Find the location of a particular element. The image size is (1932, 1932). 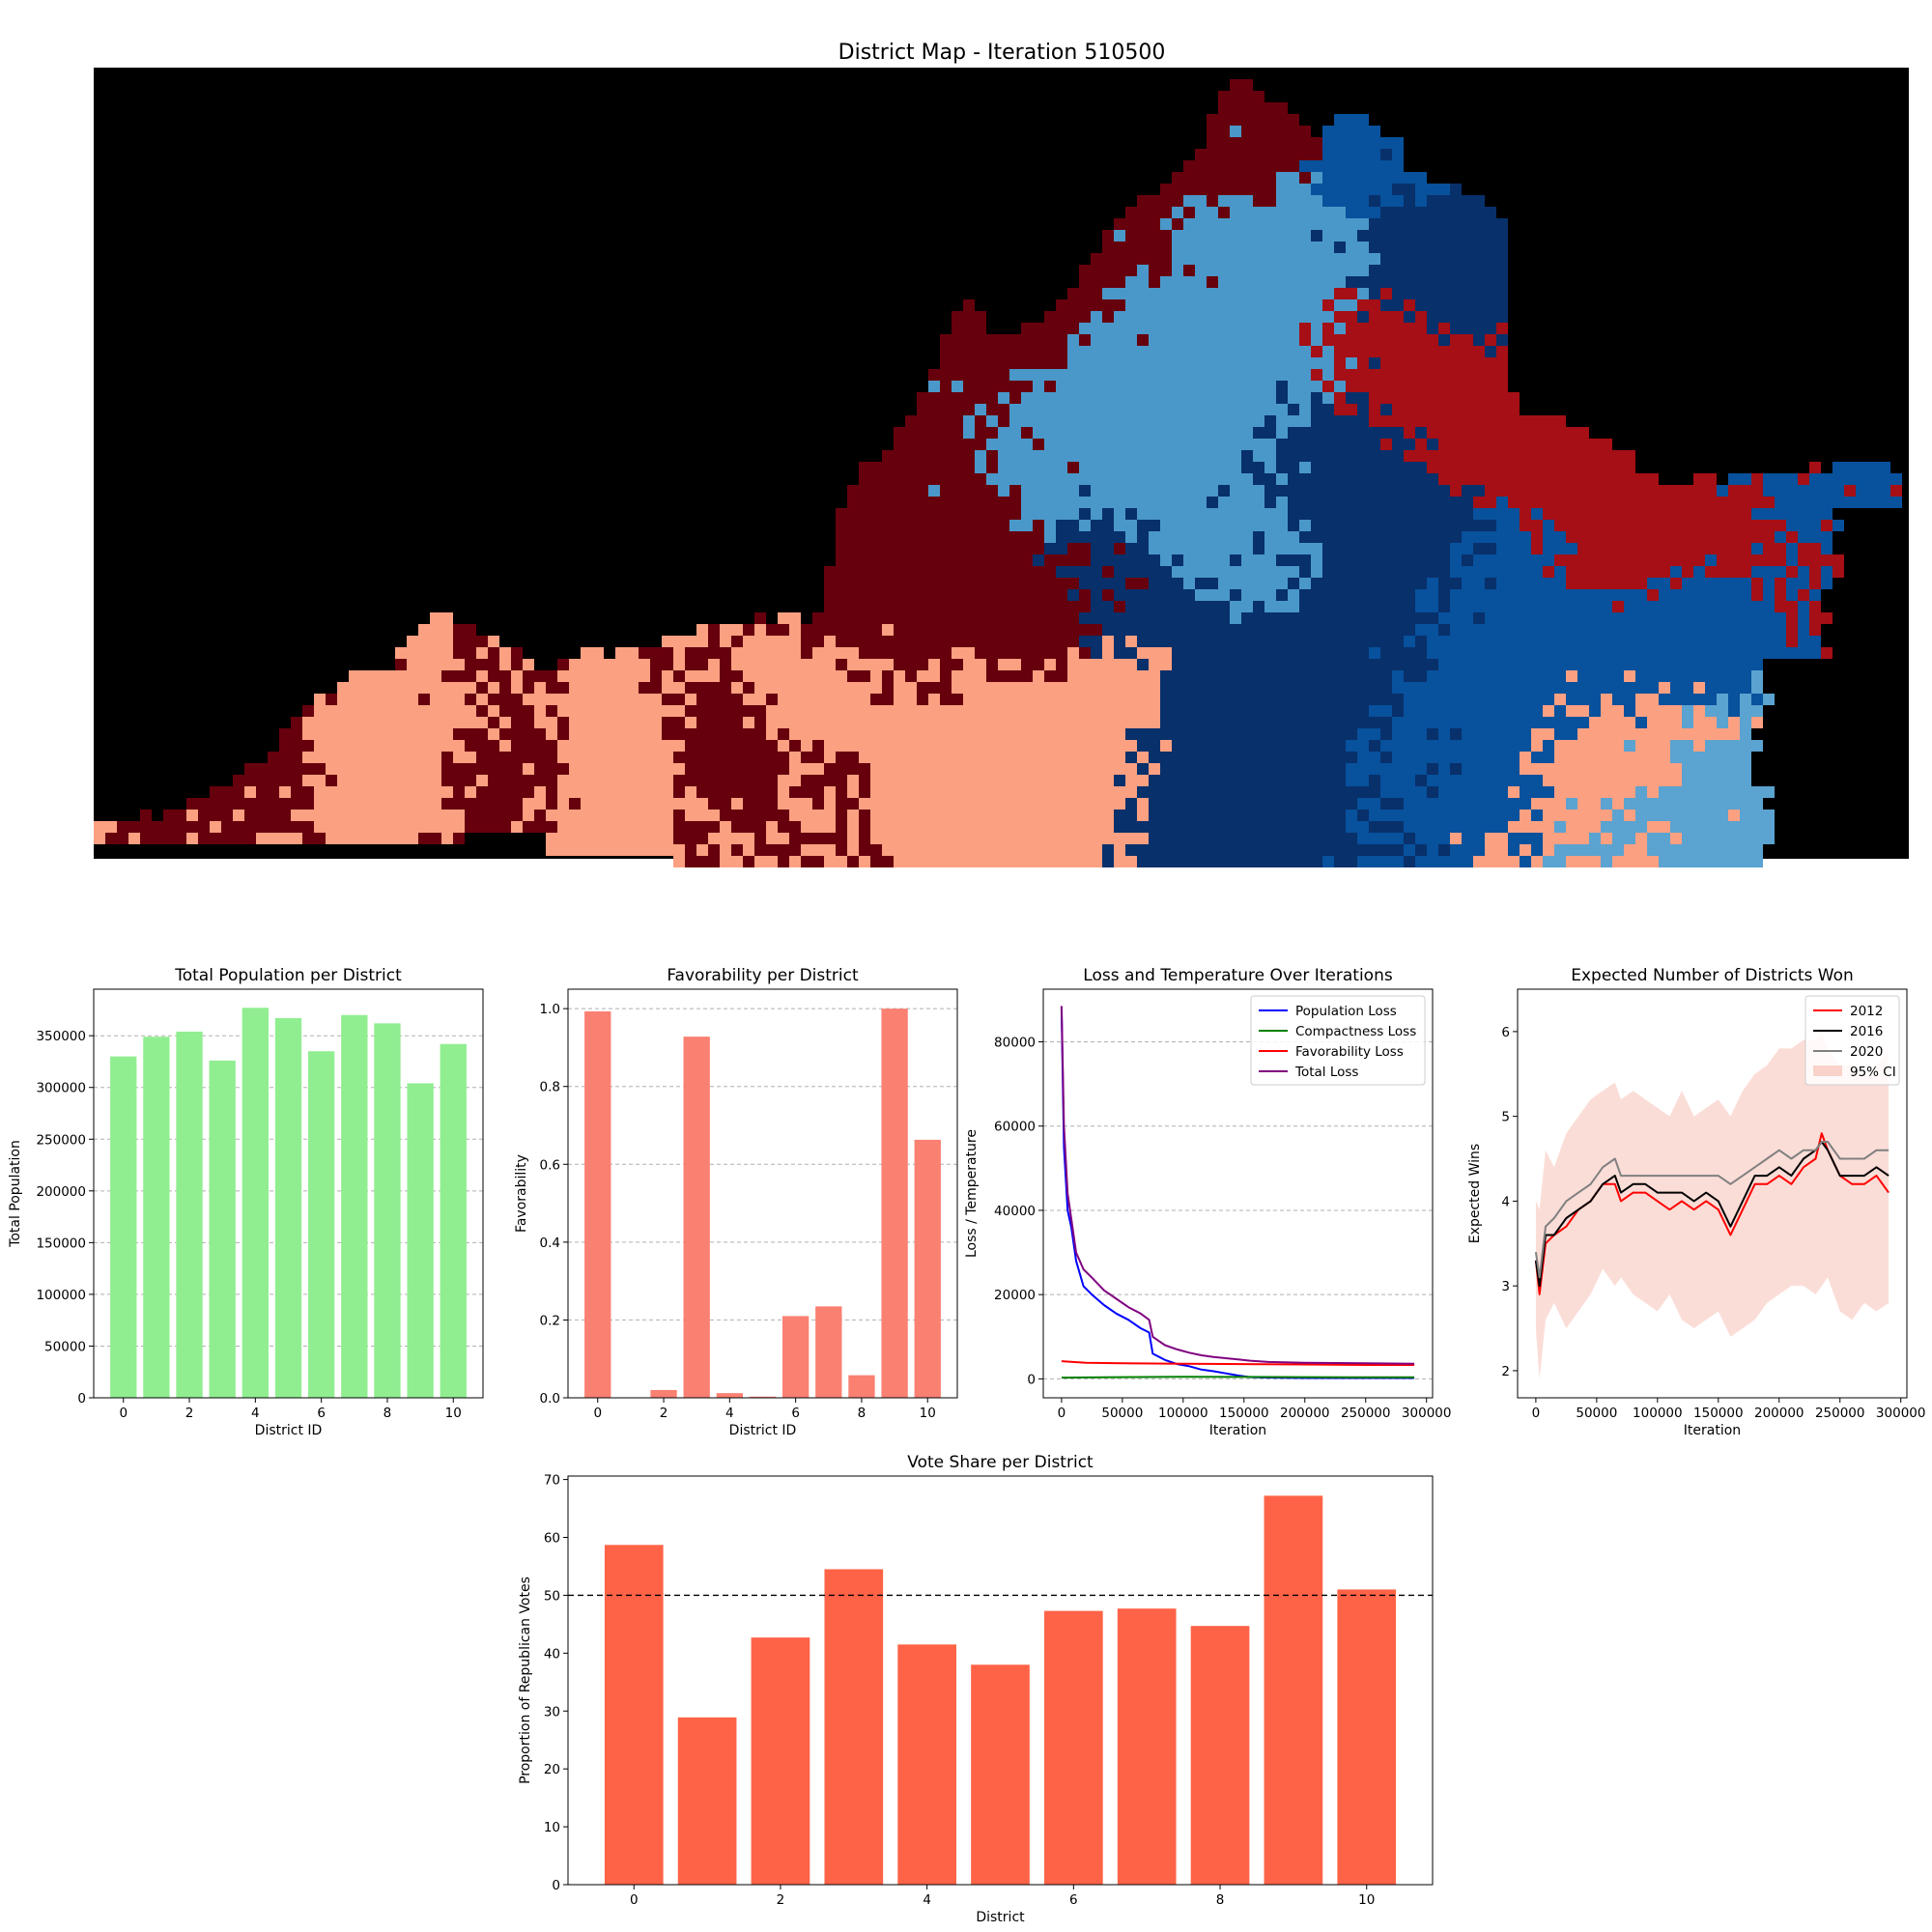

y-tick-label: 0.8 is located at coordinates (550, 1087).